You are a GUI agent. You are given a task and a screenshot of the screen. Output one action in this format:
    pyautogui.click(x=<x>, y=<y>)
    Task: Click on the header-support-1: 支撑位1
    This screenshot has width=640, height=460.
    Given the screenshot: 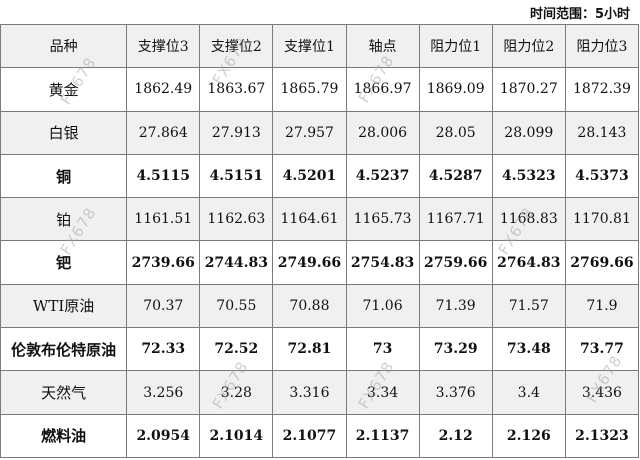 What is the action you would take?
    pyautogui.click(x=309, y=46)
    